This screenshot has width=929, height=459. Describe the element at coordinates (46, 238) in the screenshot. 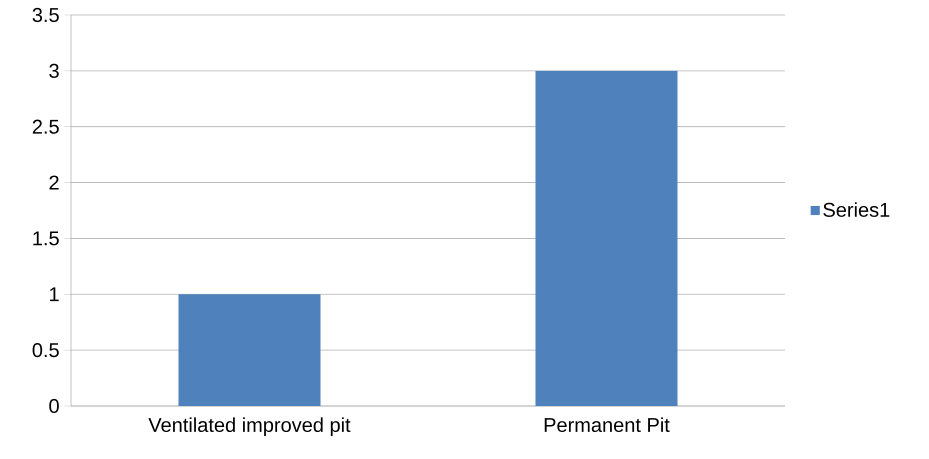

I see `y-tick-label: 1.5` at that location.